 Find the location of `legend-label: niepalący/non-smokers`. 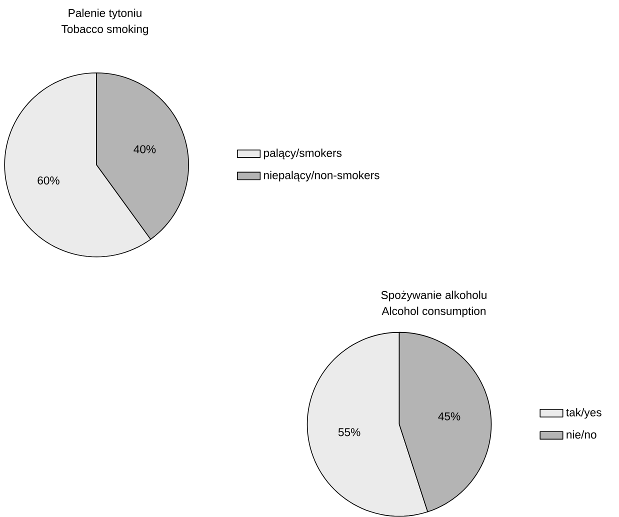

legend-label: niepalący/non-smokers is located at coordinates (322, 176).